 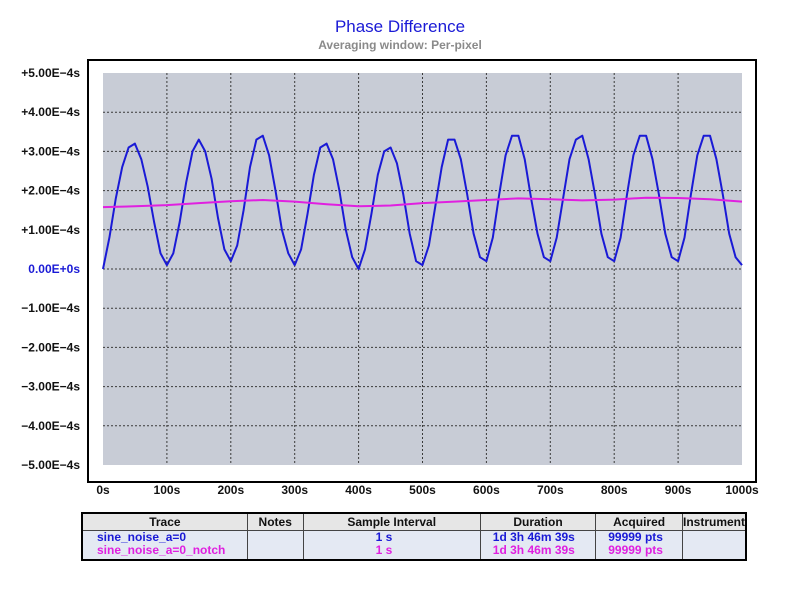 What do you see at coordinates (230, 490) in the screenshot?
I see `x-tick-label: 200s` at bounding box center [230, 490].